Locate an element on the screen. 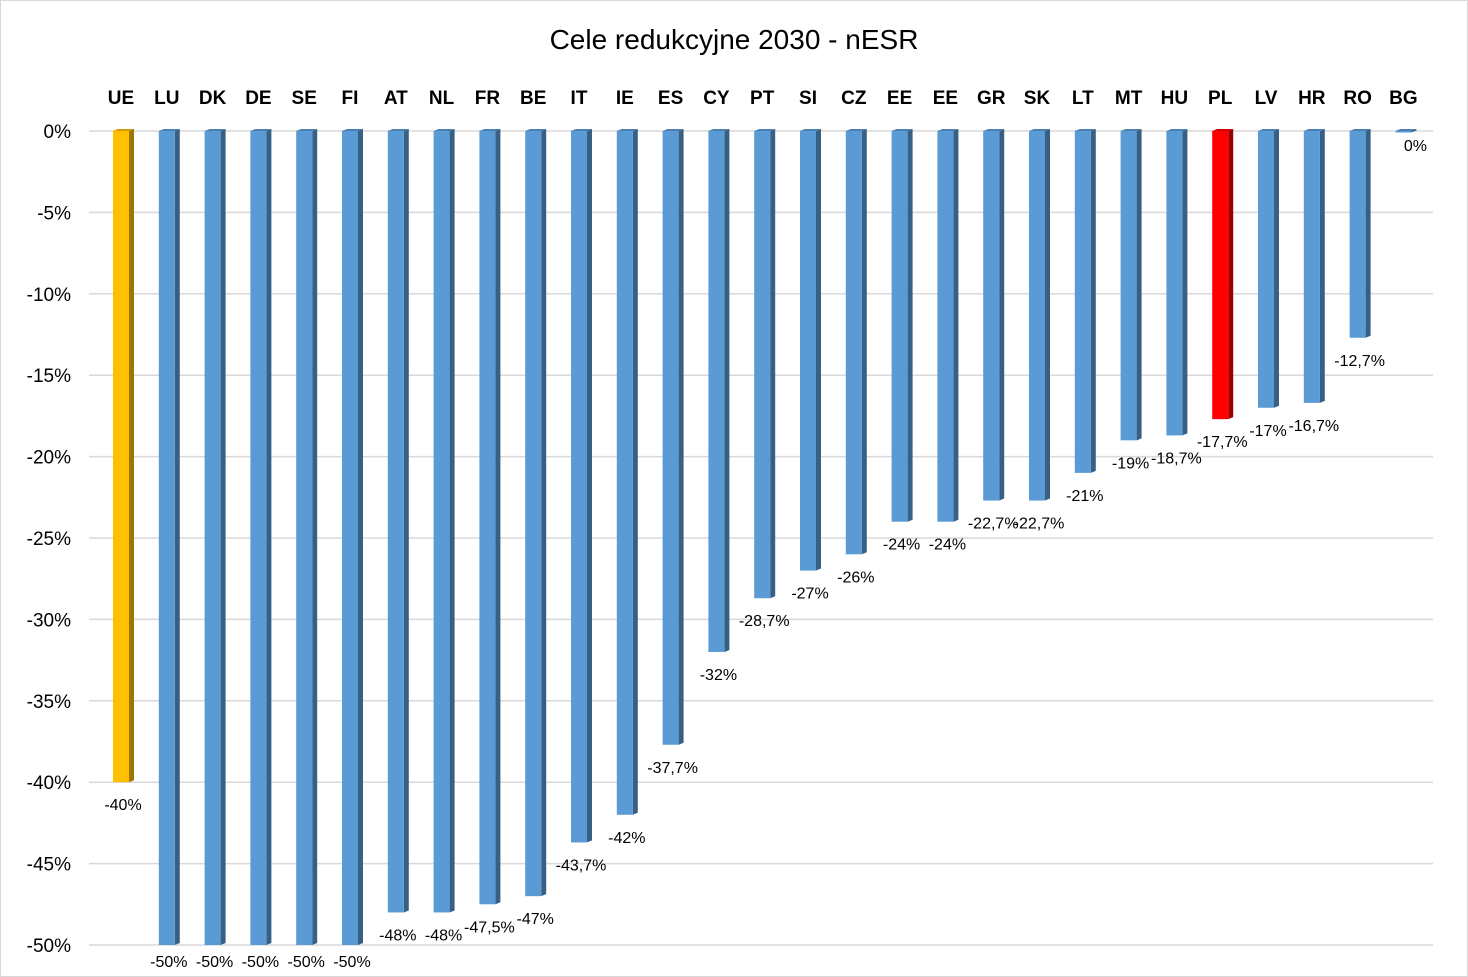 The height and width of the screenshot is (977, 1468). data-label: -17,7% is located at coordinates (1222, 442).